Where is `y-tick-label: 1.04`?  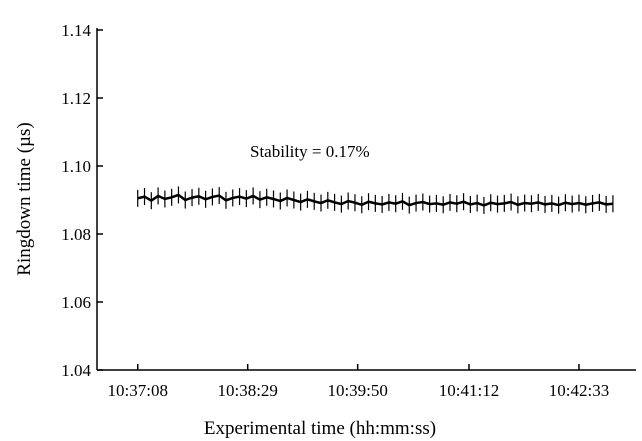 y-tick-label: 1.04 is located at coordinates (76, 370).